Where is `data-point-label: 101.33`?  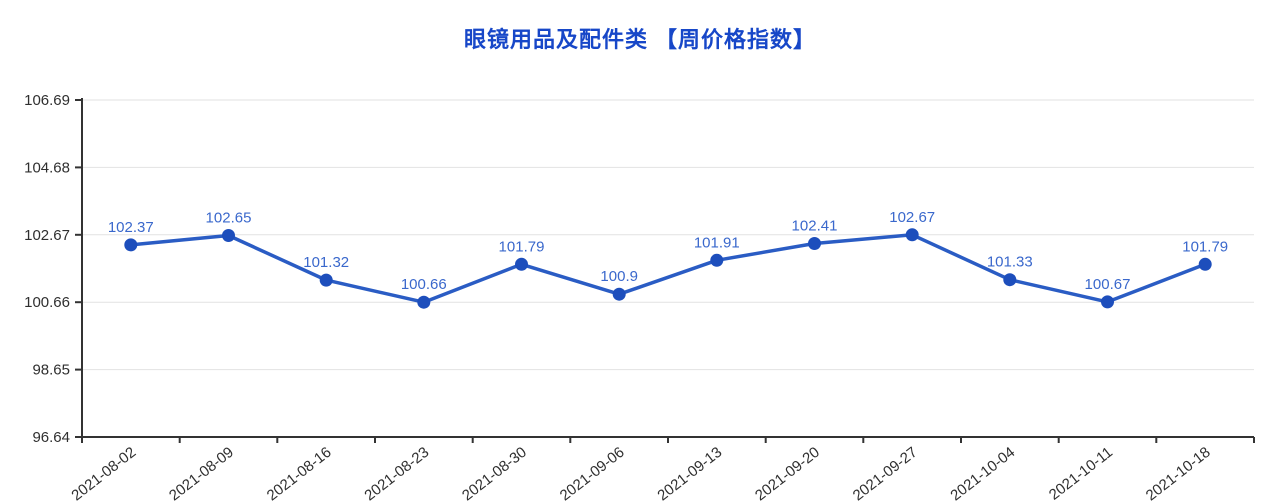 data-point-label: 101.33 is located at coordinates (1010, 262).